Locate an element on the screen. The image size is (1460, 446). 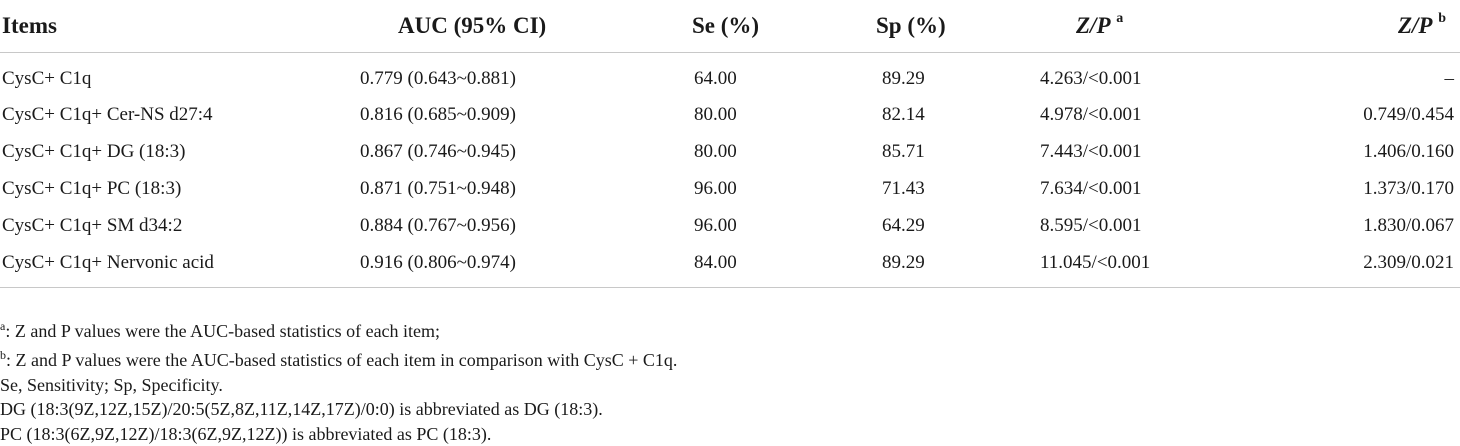
cell-zp-b: 1.406/0.160 is located at coordinates (1408, 152).